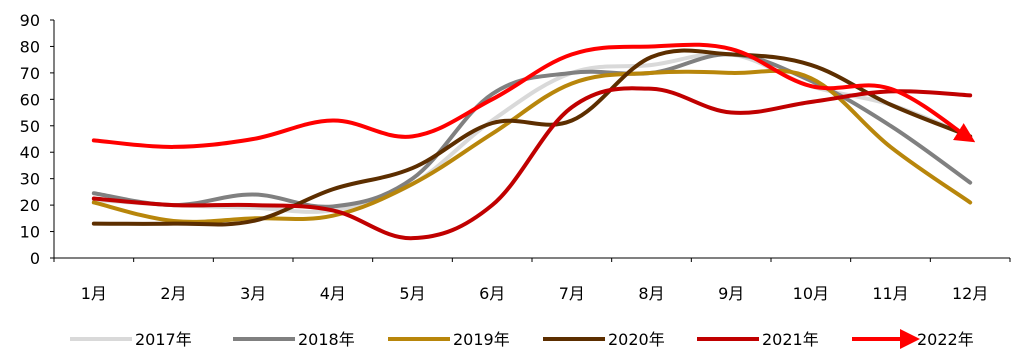  I want to click on x-tick-label: 7月, so click(572, 293).